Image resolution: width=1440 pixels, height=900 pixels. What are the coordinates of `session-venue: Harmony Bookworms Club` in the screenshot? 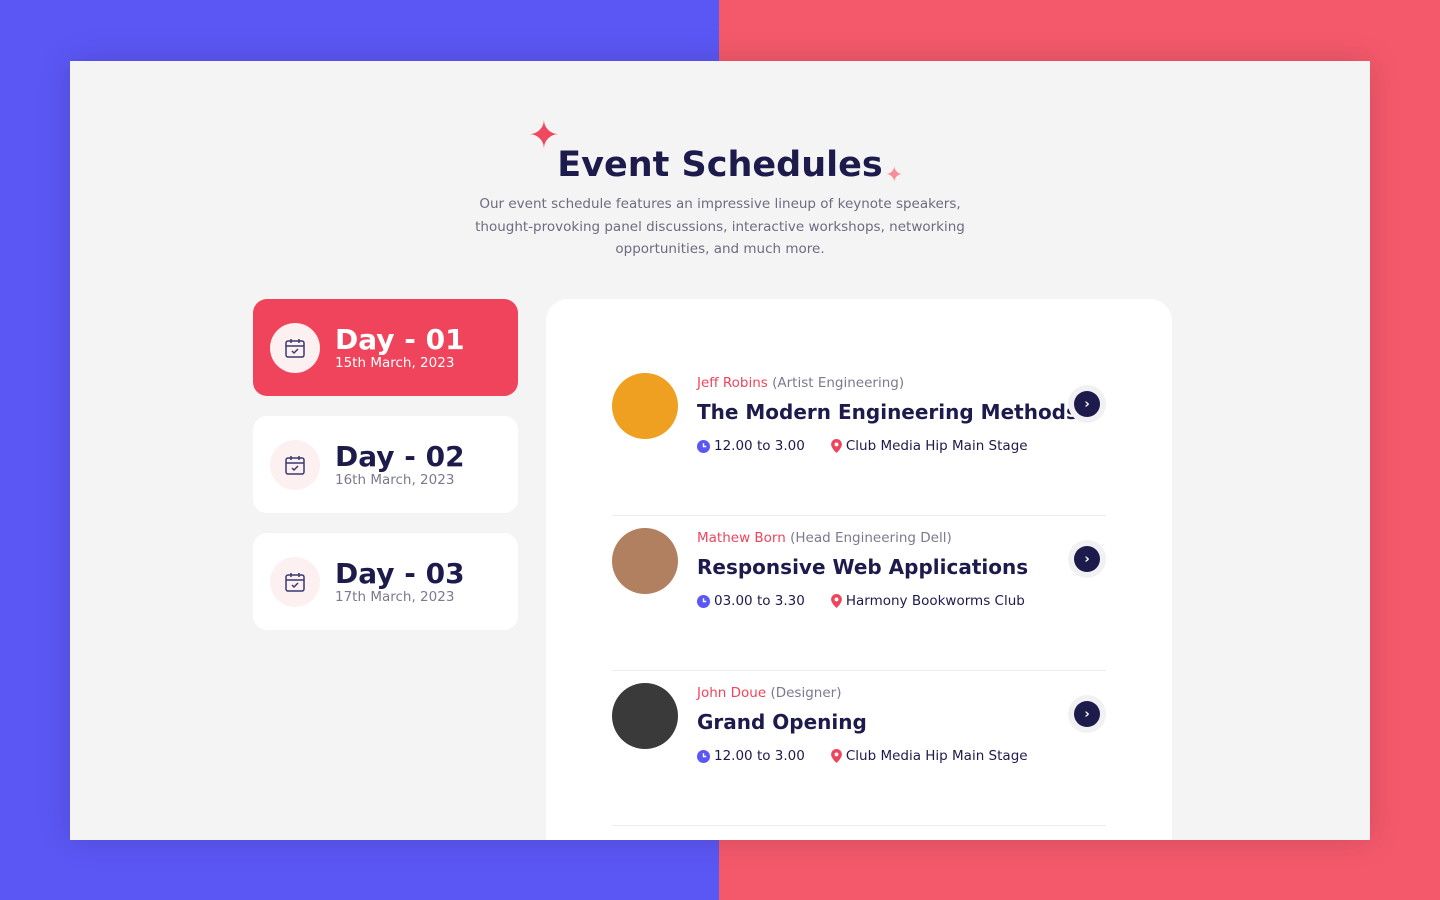 It's located at (935, 601).